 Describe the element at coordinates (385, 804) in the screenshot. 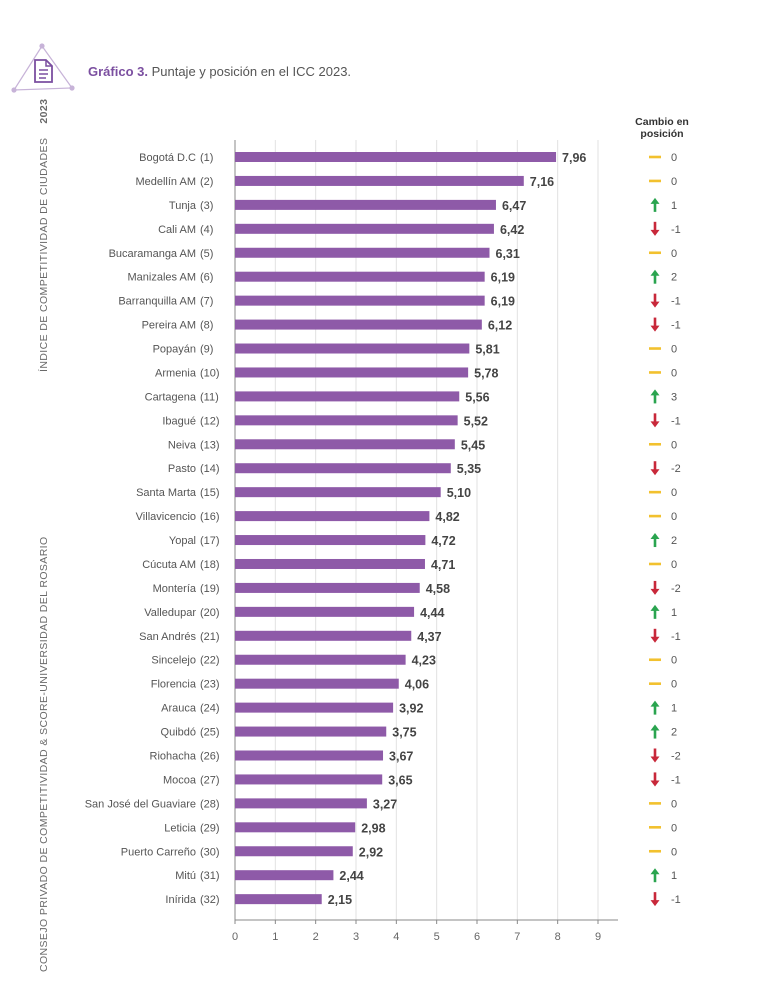

I see `value-label: 3,27` at that location.